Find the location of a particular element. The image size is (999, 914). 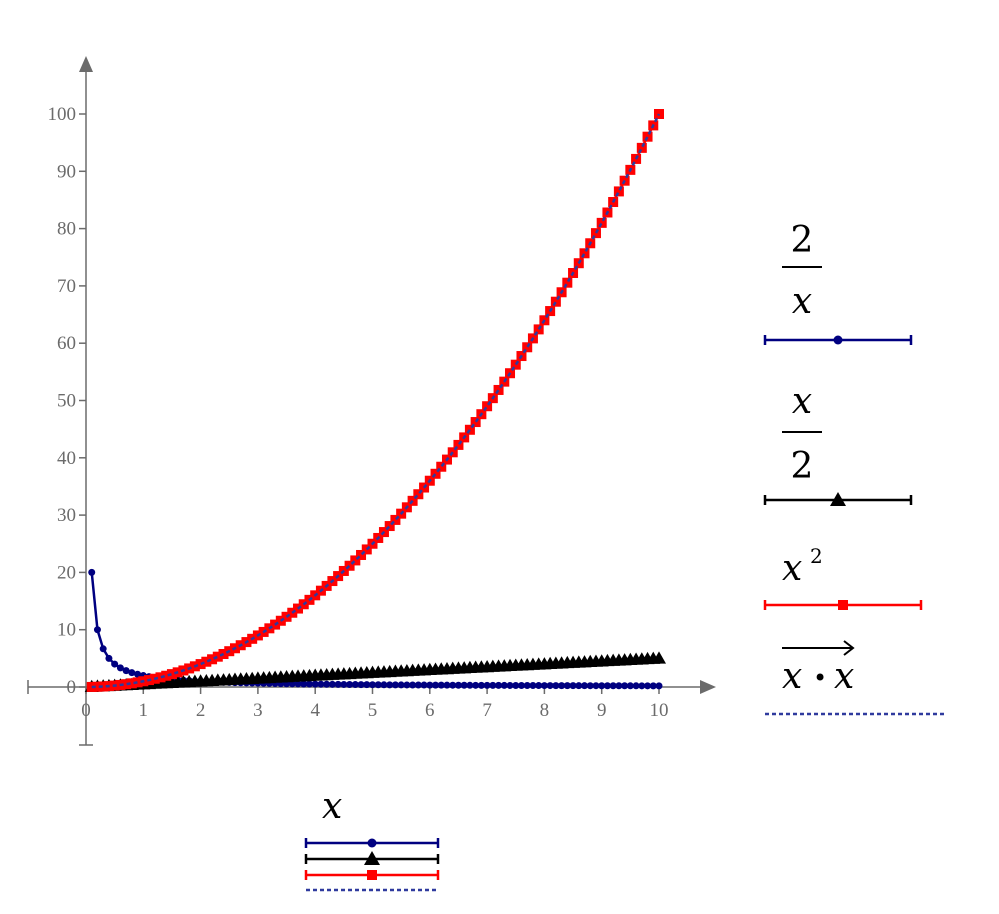

legend-2-over-x-swatch is located at coordinates (838, 340).